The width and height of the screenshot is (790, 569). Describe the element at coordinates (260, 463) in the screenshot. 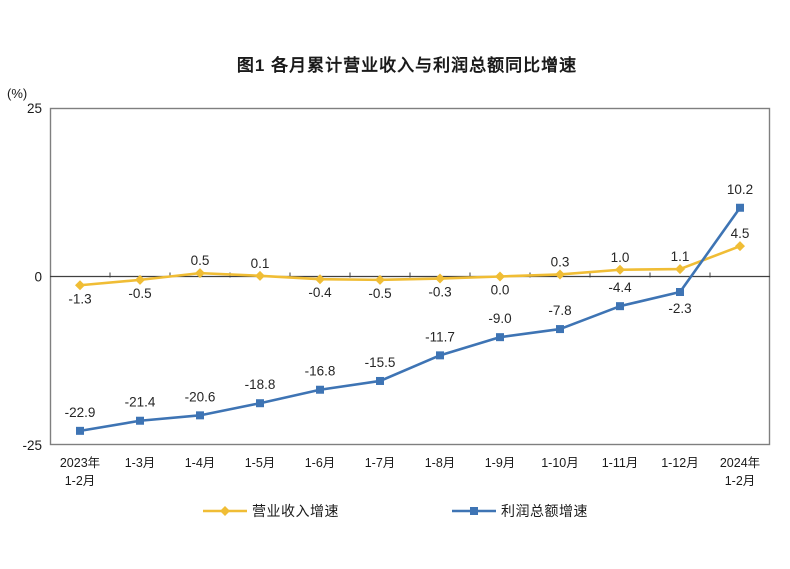

I see `x-axis-label: 1-5月` at that location.